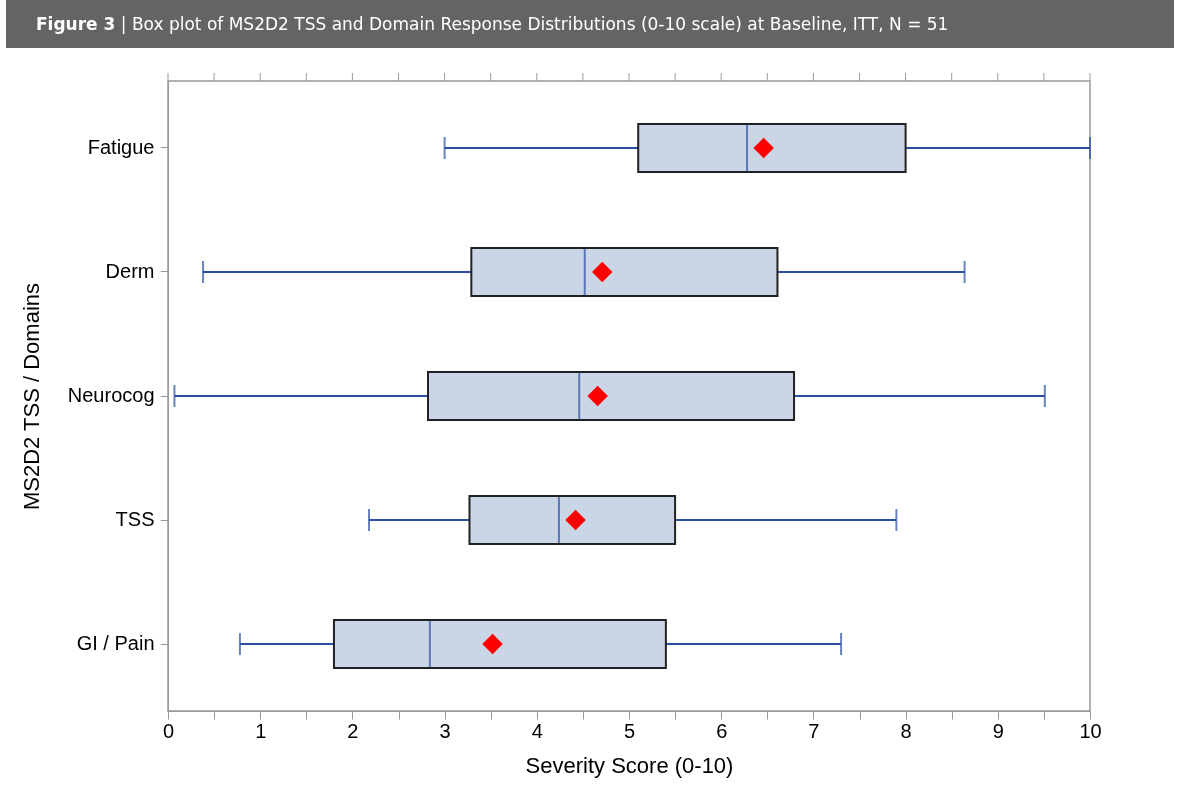 This screenshot has width=1180, height=810. Describe the element at coordinates (590, 24) in the screenshot. I see `chart-title: Figure 3 | Box plot of MS2D2 TSS and Domain Response Distributions (0-10 scale) at Baseline, ITT, N = 51` at that location.